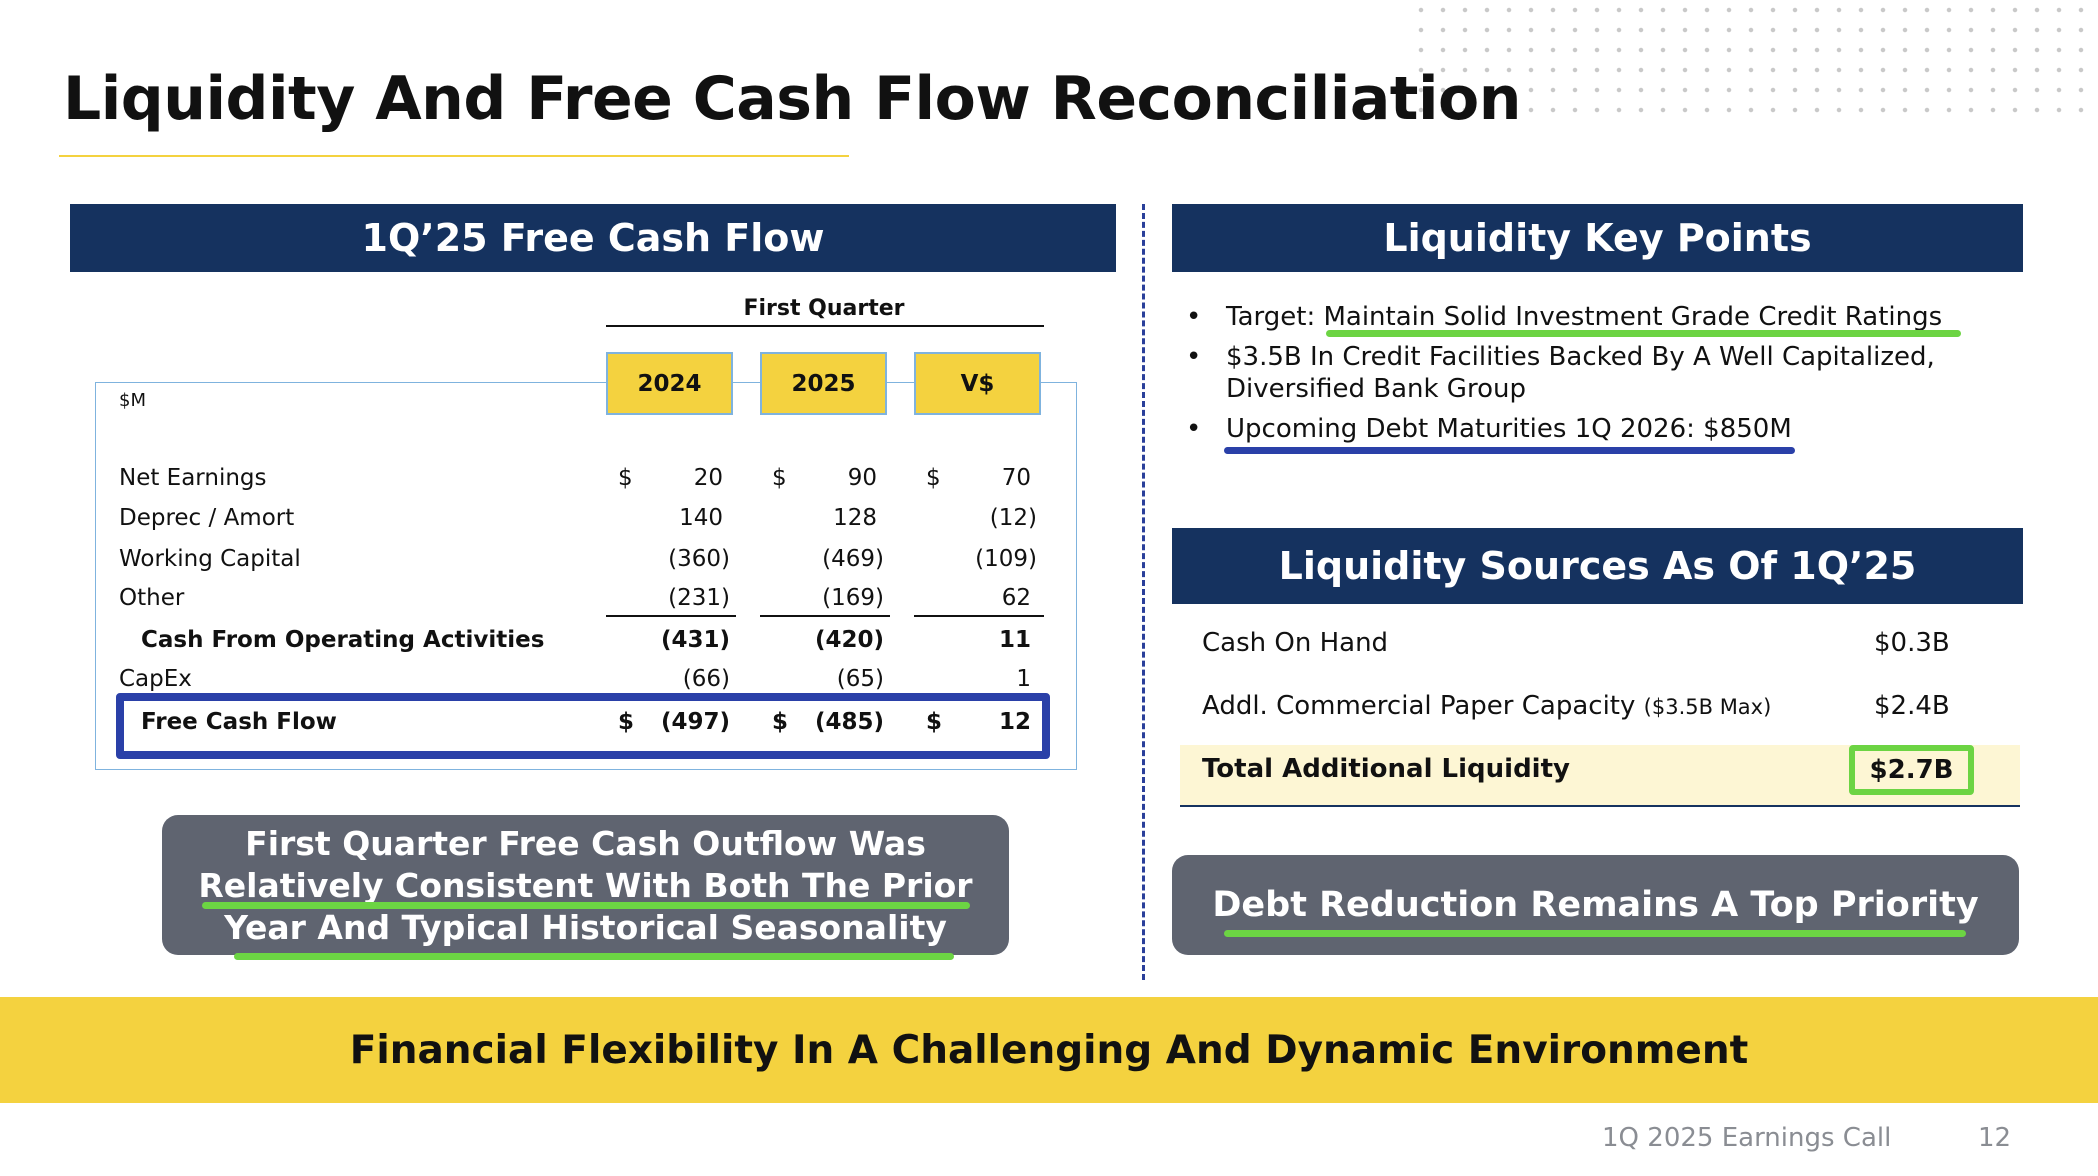 This screenshot has width=2098, height=1176. What do you see at coordinates (585, 927) in the screenshot?
I see `callout-line: Year And Typical Historical Seasonality` at bounding box center [585, 927].